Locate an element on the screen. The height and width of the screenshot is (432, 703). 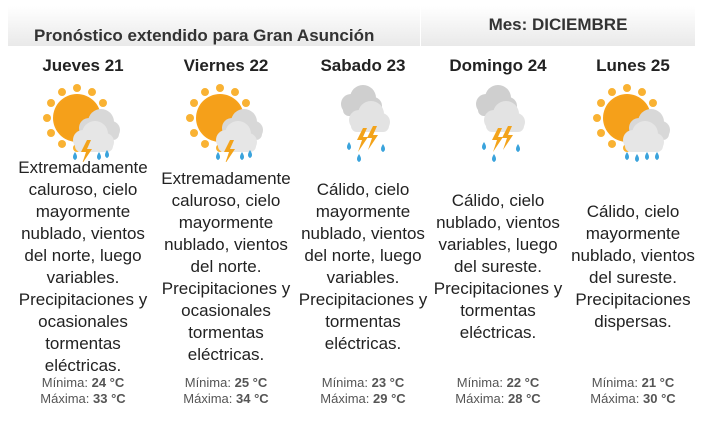
forecast-title-bar: Pronóstico extendido para Gran Asunción is located at coordinates (214, 26).